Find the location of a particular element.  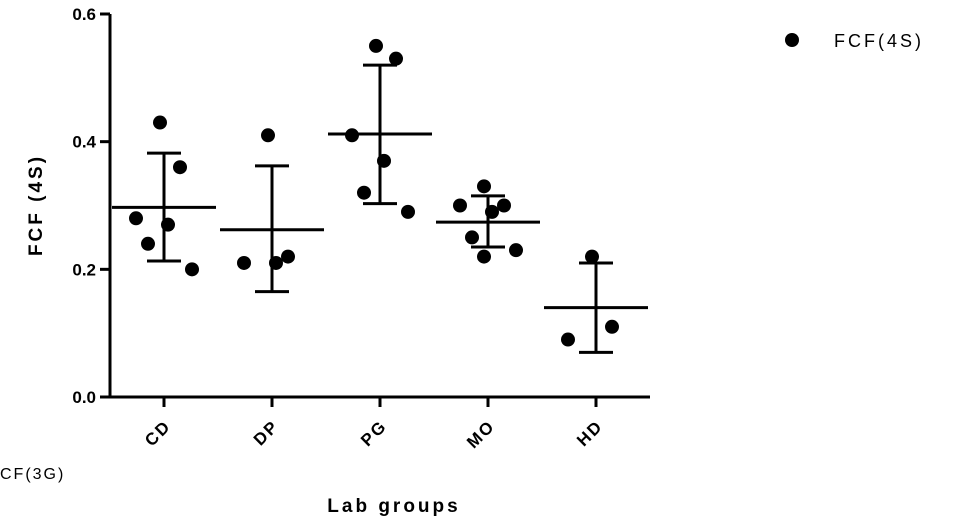

x-tick-label: HD is located at coordinates (590, 433).